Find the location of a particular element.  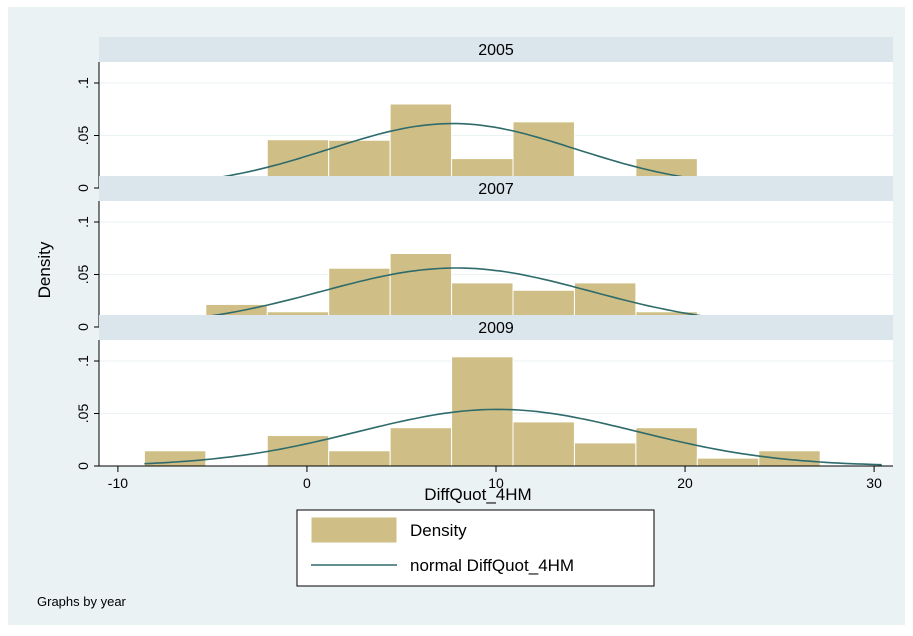

panel-header-label: 2005 is located at coordinates (496, 50).